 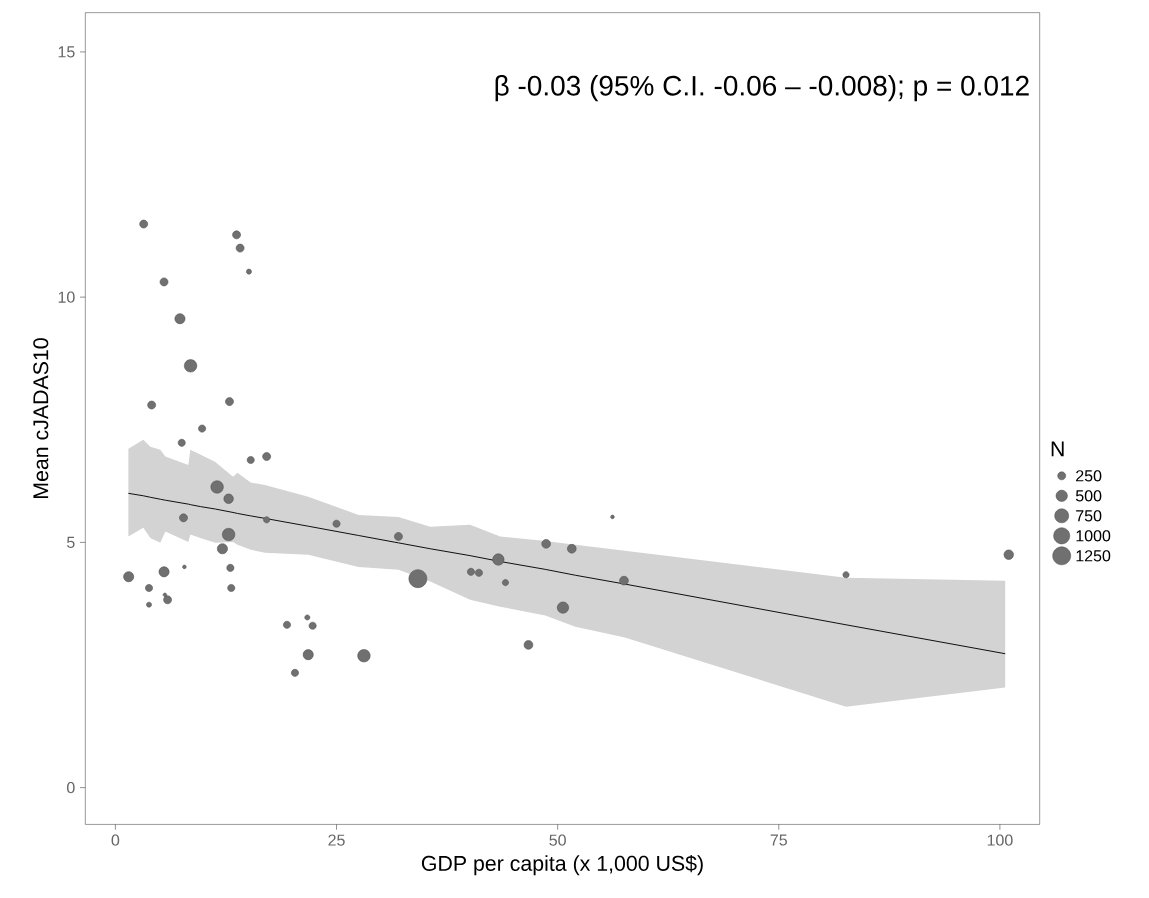 I want to click on x-axis-title: GDP per capita (x 1,000 US$), so click(x=562, y=864).